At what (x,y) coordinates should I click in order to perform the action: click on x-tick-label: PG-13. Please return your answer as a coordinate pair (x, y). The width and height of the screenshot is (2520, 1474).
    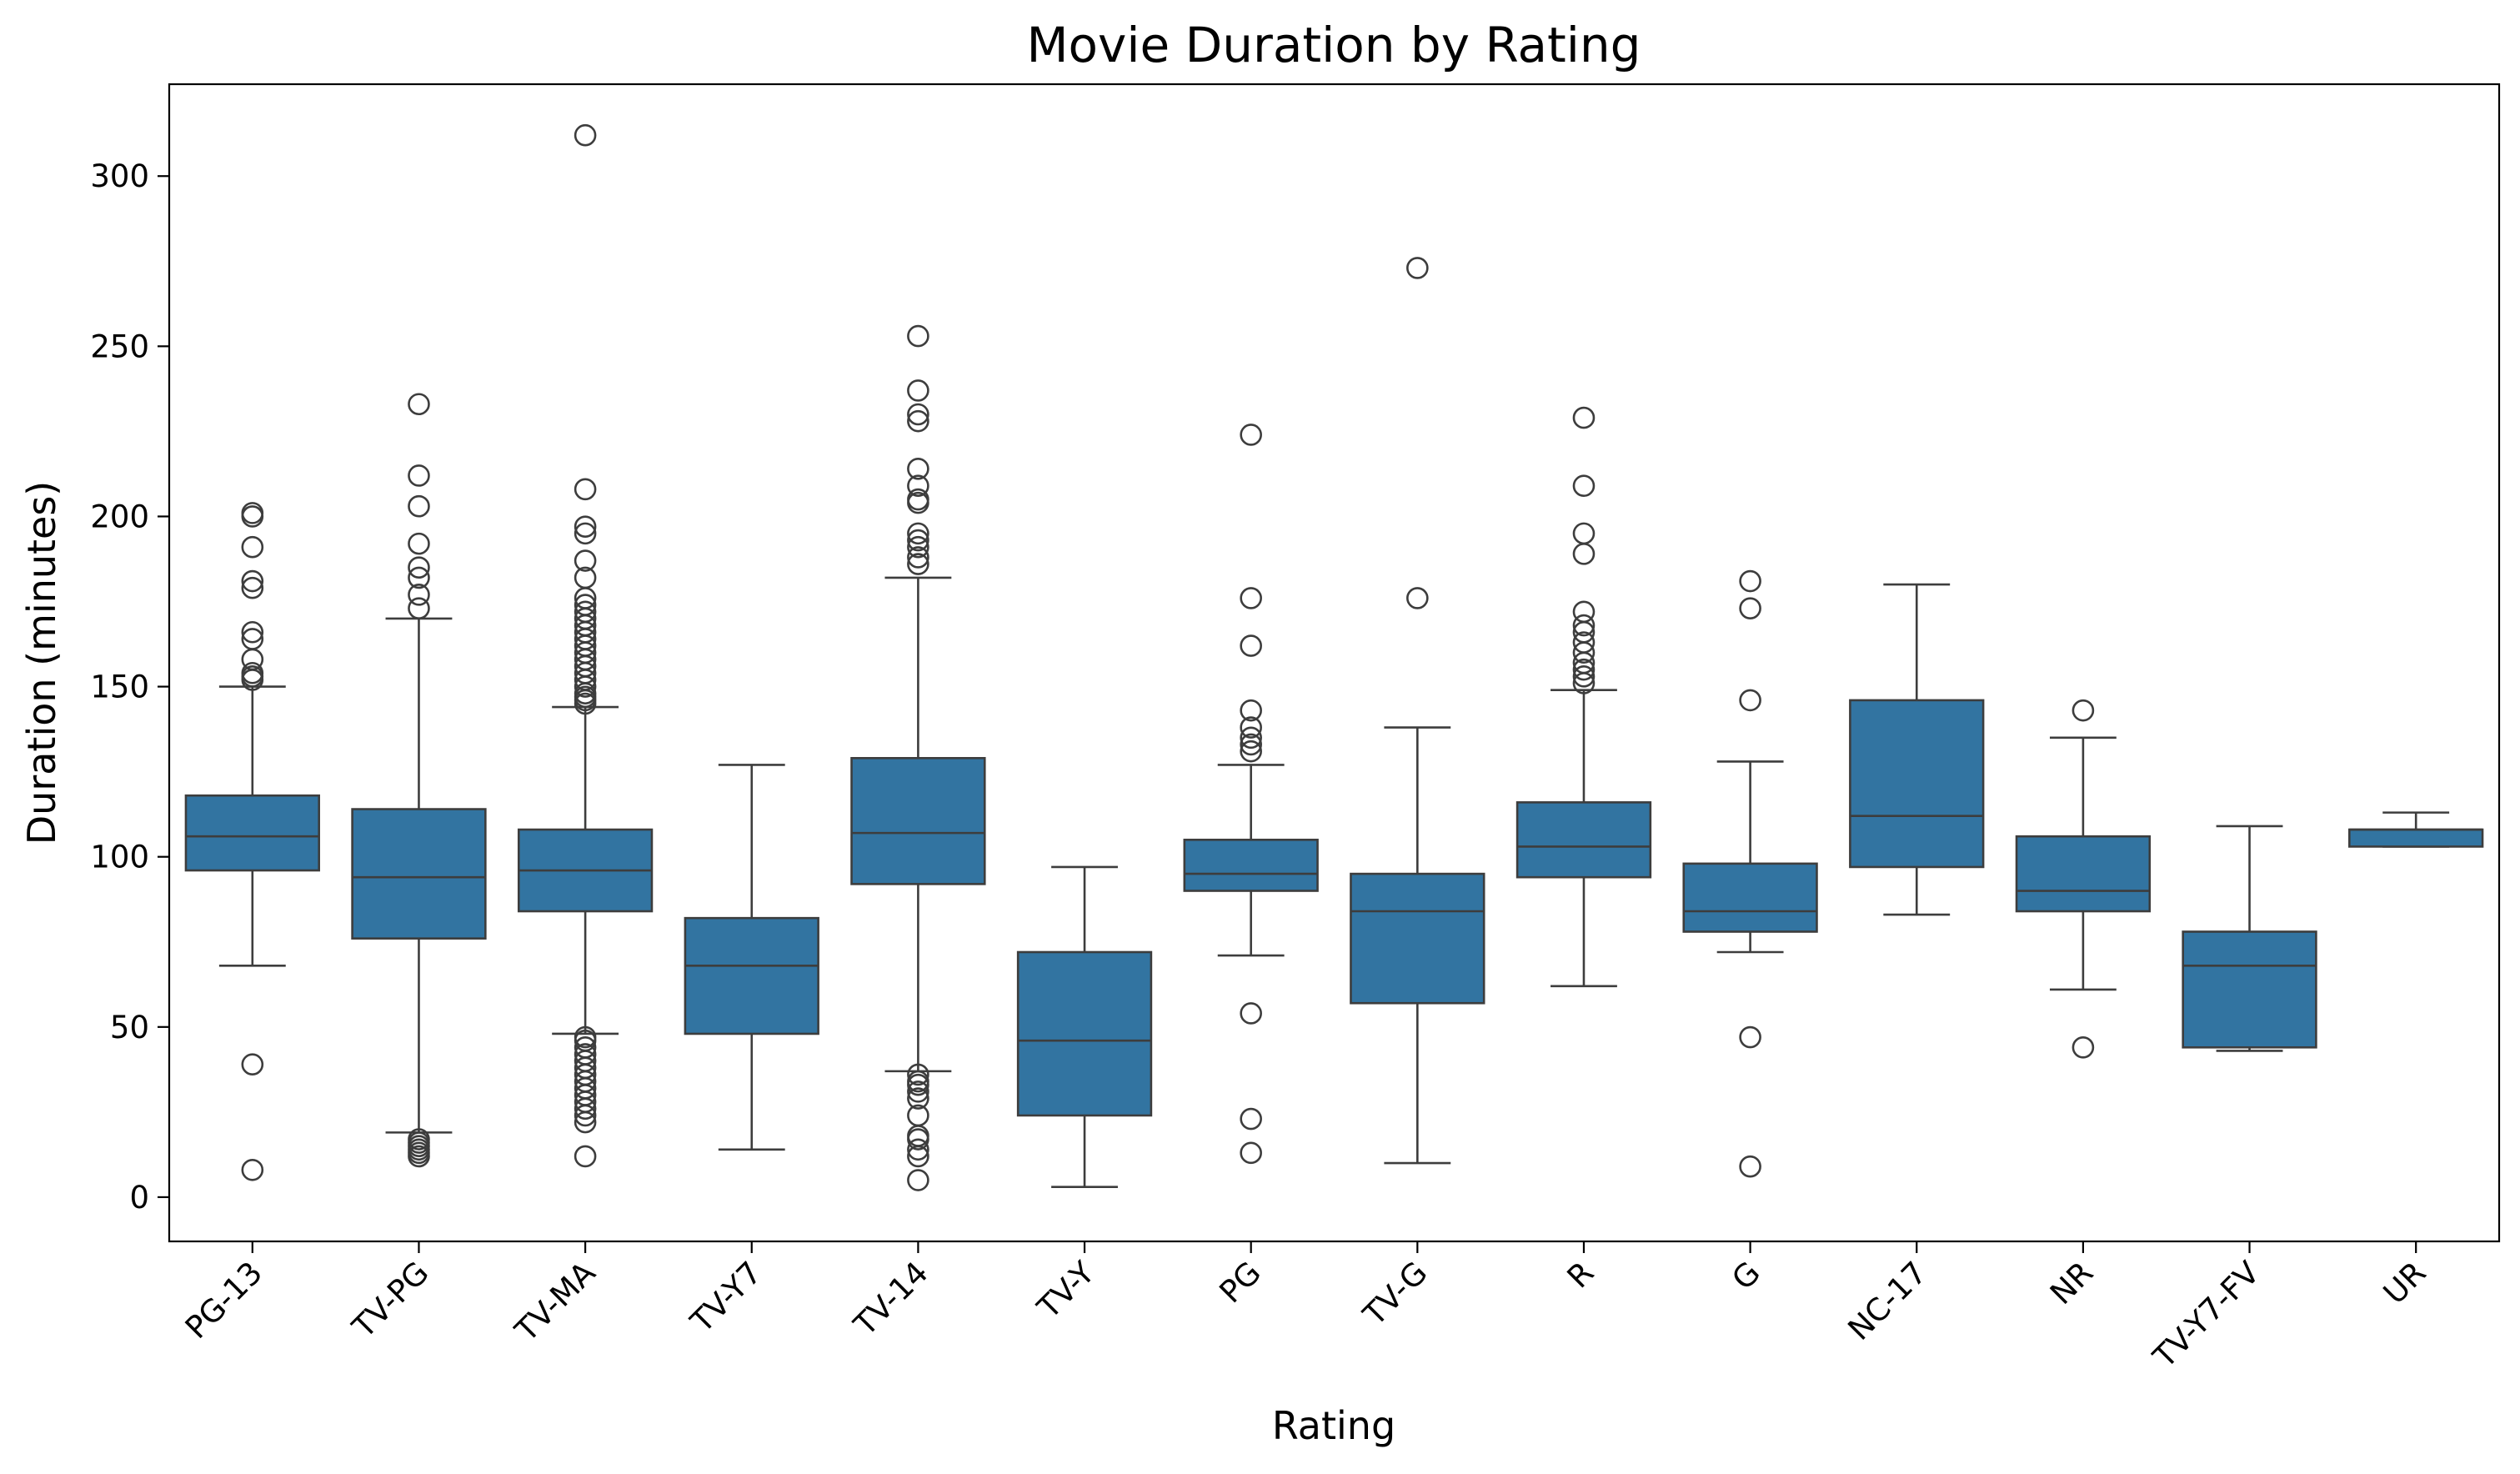
    Looking at the image, I should click on (223, 1301).